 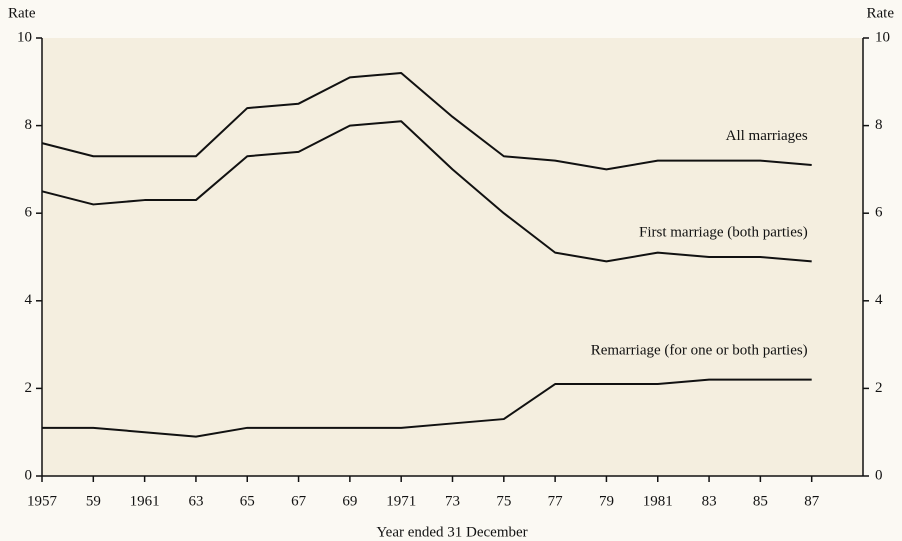 What do you see at coordinates (760, 501) in the screenshot?
I see `x-tick-label: 85` at bounding box center [760, 501].